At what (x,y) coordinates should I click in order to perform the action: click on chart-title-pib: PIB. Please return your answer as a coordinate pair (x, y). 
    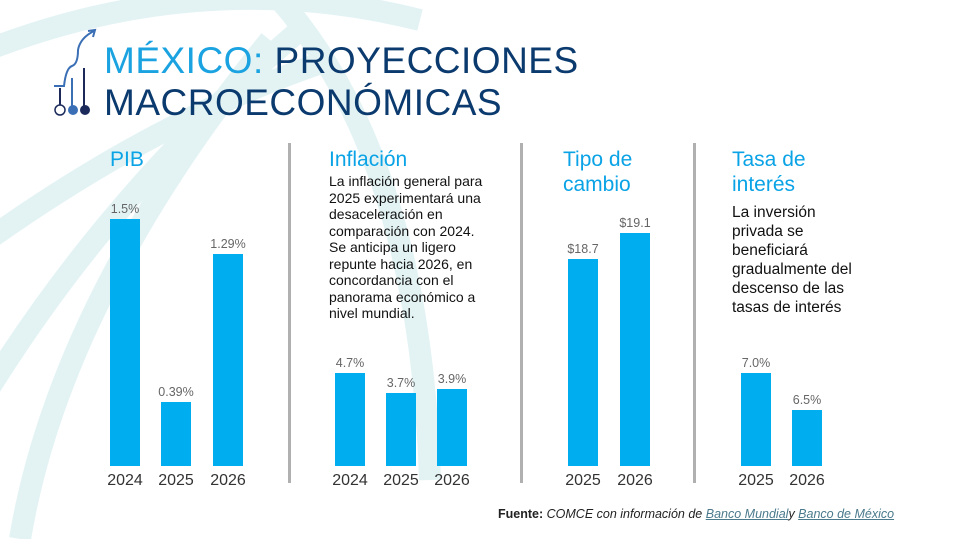
    Looking at the image, I should click on (127, 159).